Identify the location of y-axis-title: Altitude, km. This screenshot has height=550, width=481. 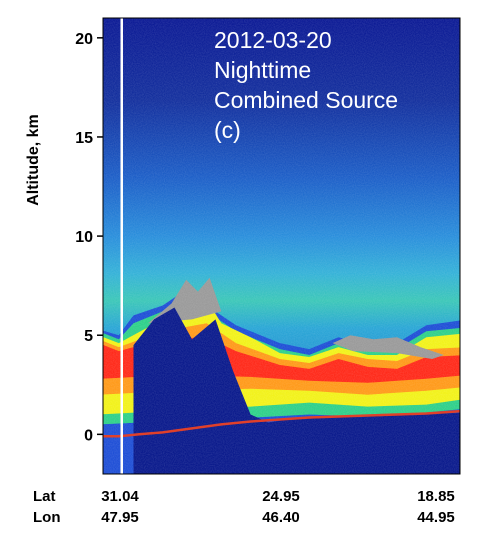
(33, 160).